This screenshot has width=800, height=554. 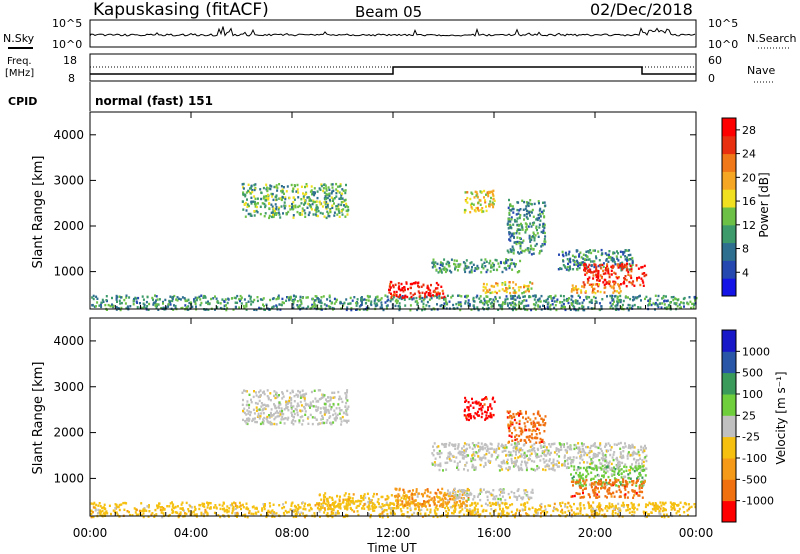 I want to click on colorbar-frame, so click(x=729, y=207).